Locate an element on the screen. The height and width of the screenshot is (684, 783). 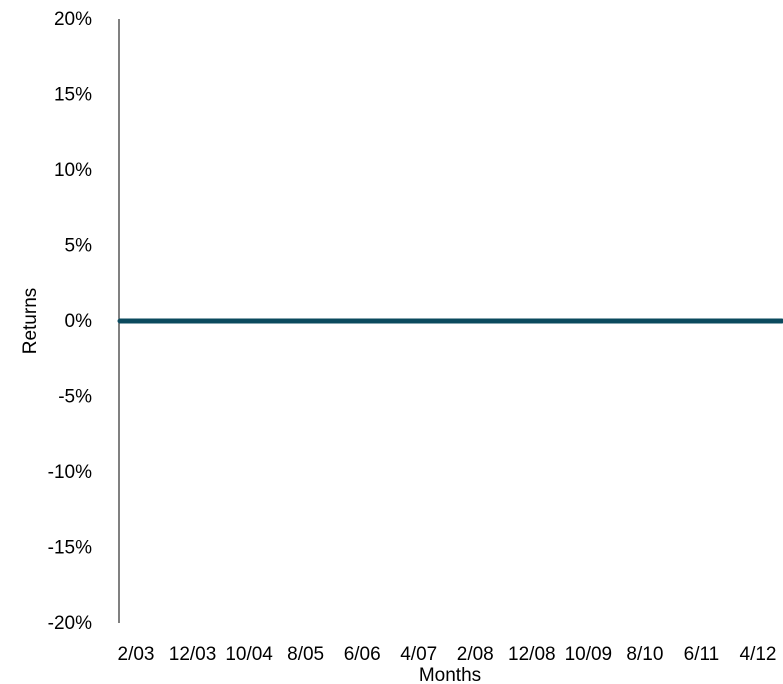
x-tick-label: 8/10 is located at coordinates (644, 654).